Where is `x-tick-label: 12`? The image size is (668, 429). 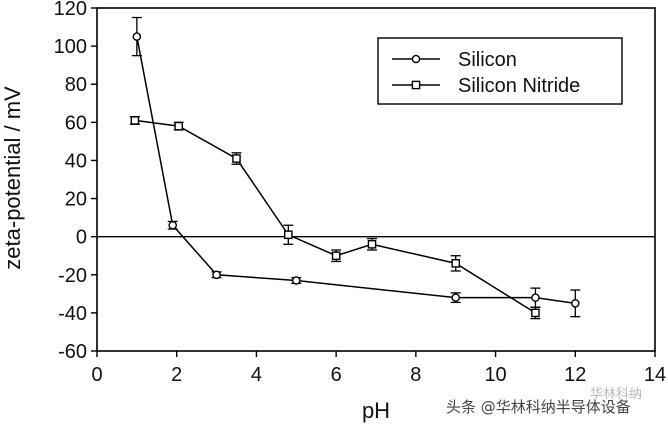 x-tick-label: 12 is located at coordinates (575, 375).